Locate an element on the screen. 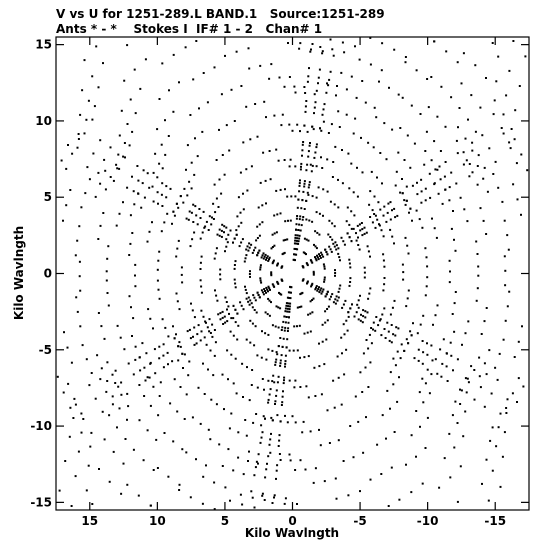 The image size is (540, 547). x-axis-label: Kilo Wavlngth is located at coordinates (292, 533).